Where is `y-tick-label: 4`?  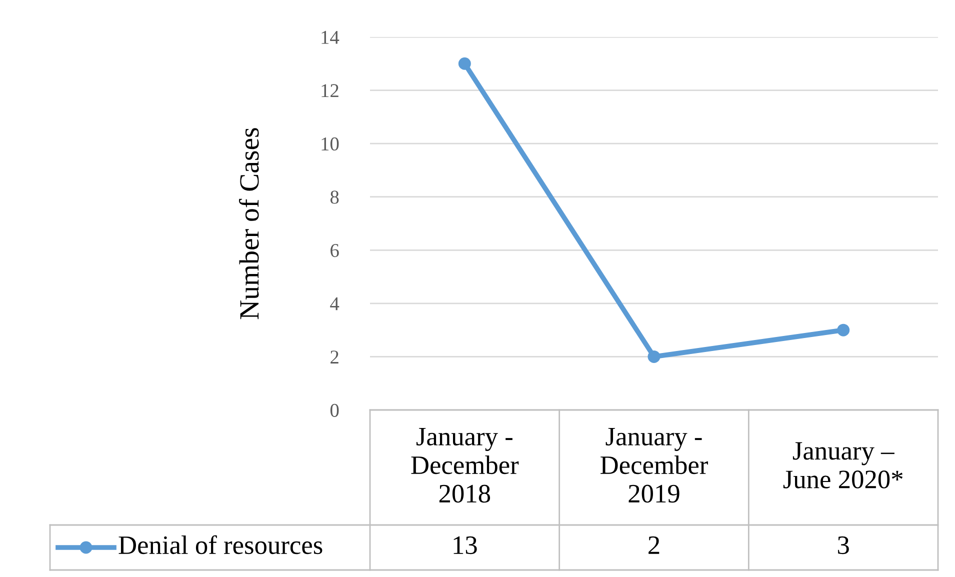
y-tick-label: 4 is located at coordinates (335, 303).